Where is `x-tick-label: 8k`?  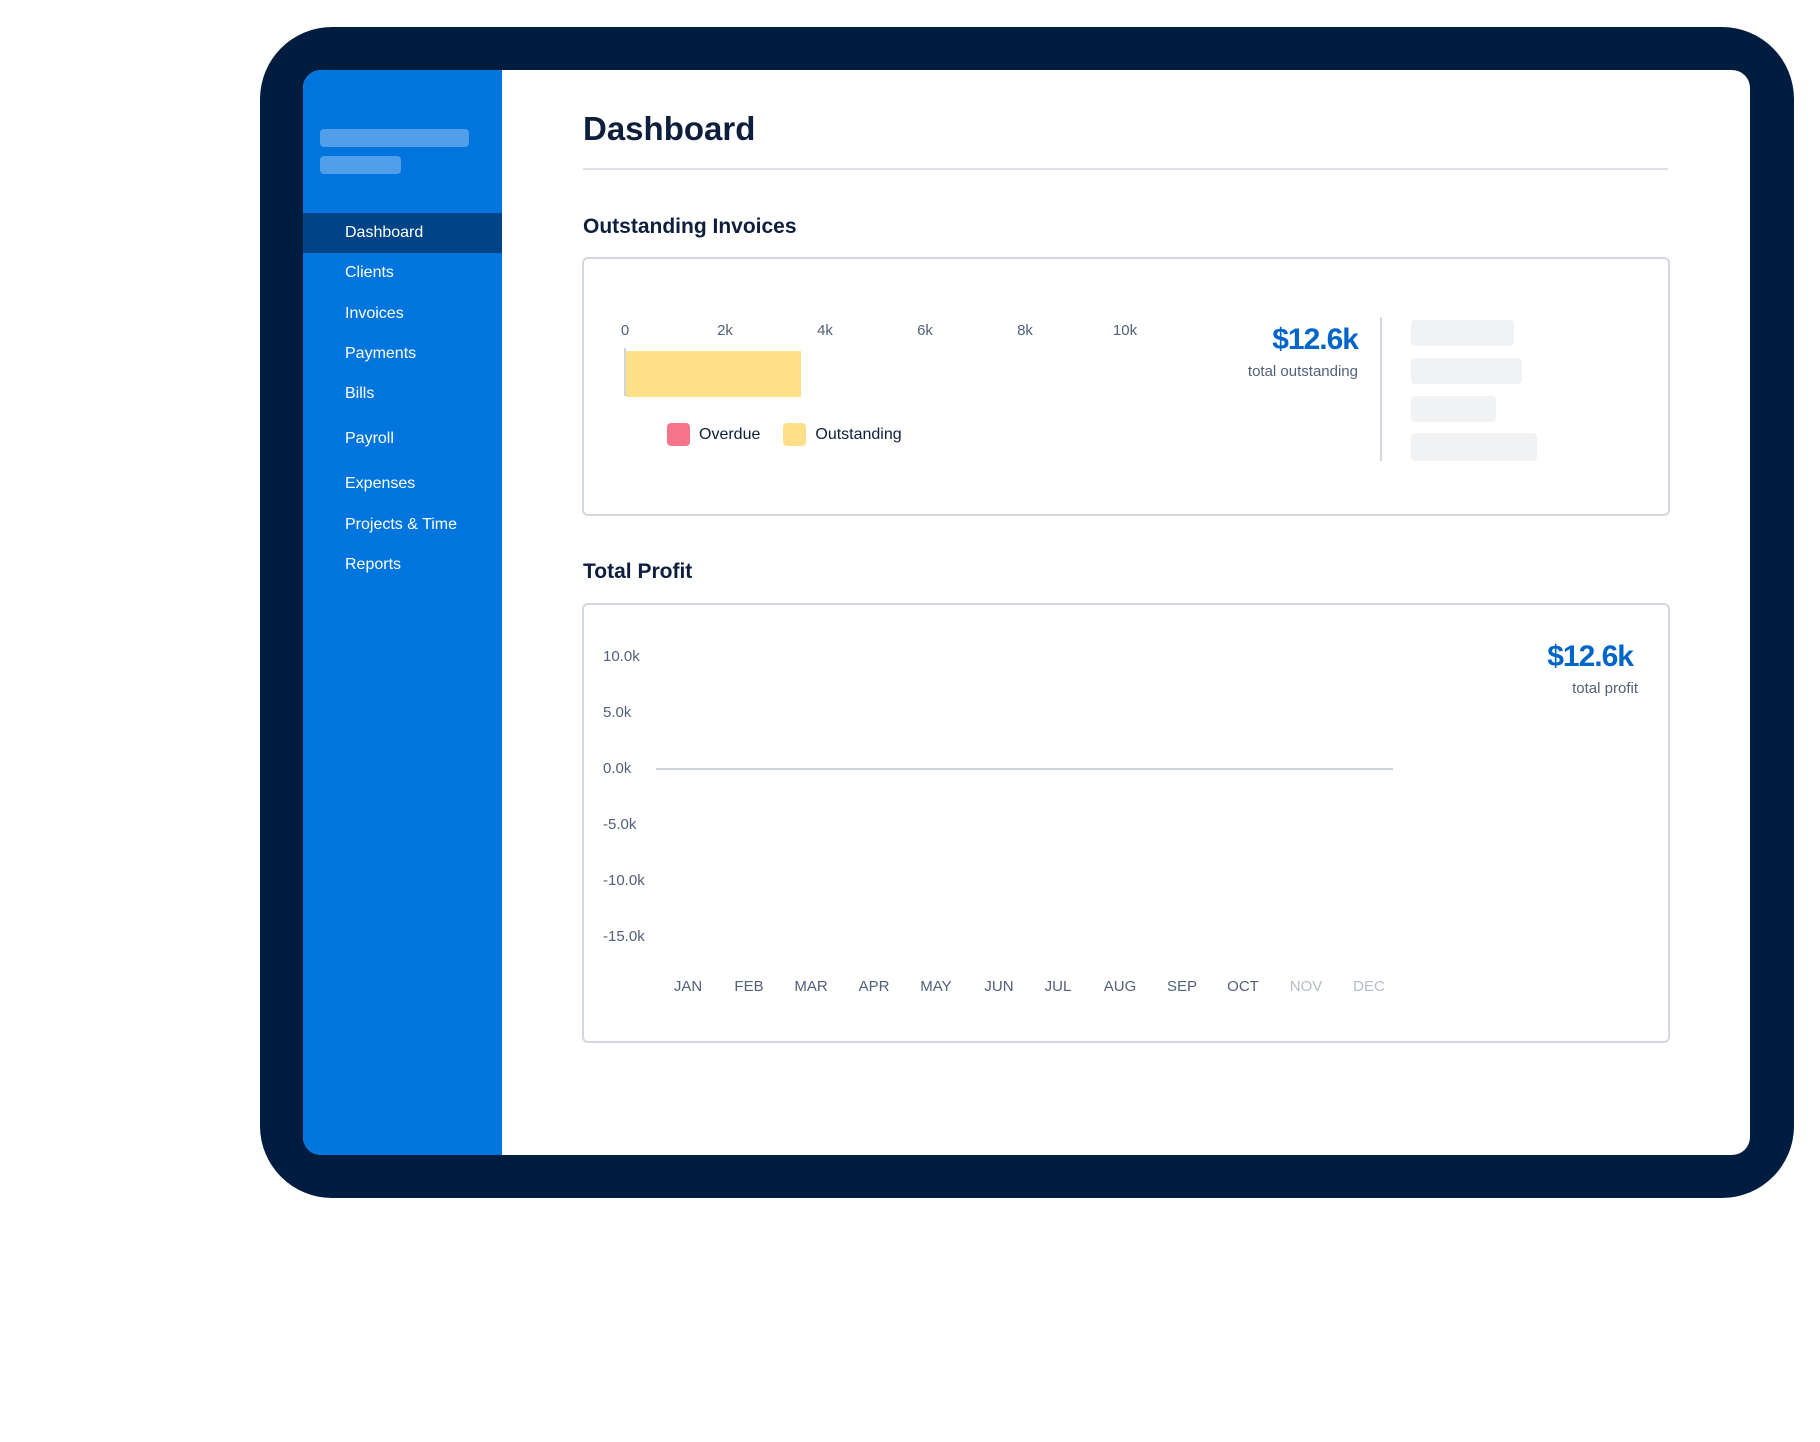 x-tick-label: 8k is located at coordinates (1025, 330).